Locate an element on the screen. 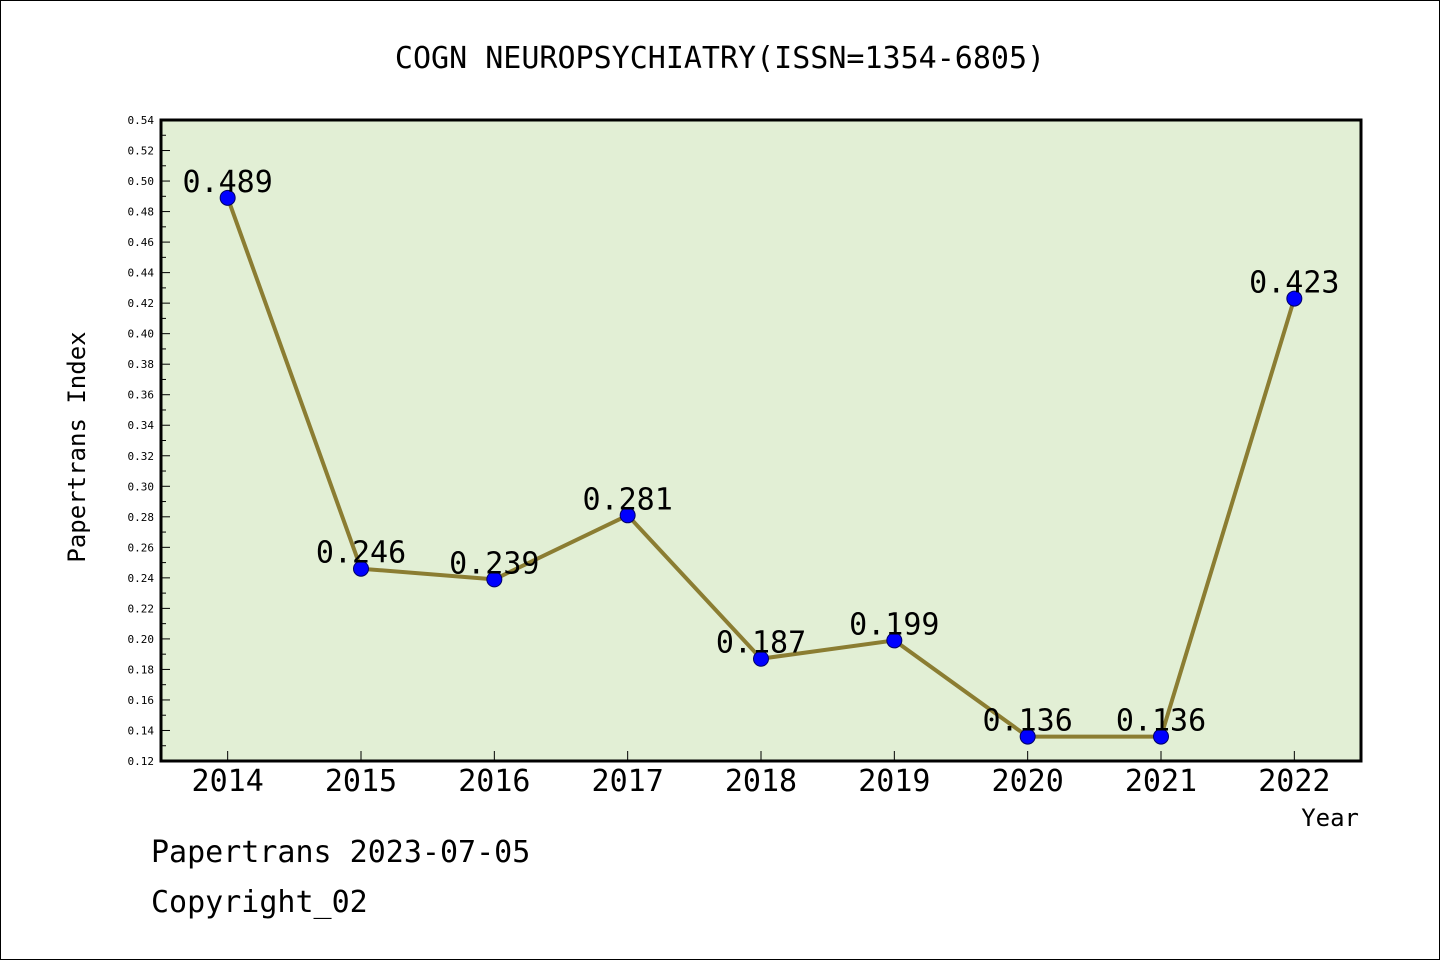 The height and width of the screenshot is (960, 1440). y-tick-label: 0.42 is located at coordinates (141, 303).